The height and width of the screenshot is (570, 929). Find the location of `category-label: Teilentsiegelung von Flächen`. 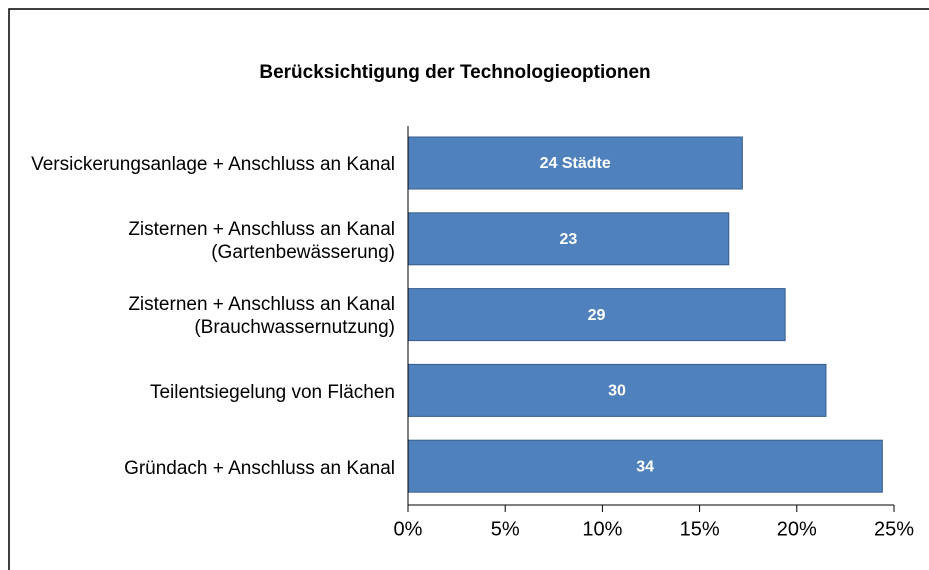

category-label: Teilentsiegelung von Flächen is located at coordinates (272, 392).